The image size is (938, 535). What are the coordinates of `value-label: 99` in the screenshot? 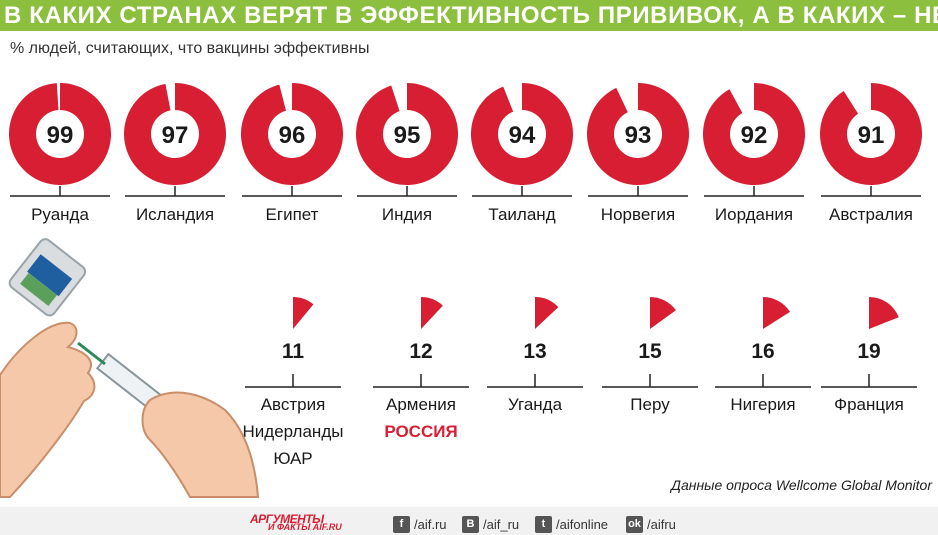 It's located at (60, 135).